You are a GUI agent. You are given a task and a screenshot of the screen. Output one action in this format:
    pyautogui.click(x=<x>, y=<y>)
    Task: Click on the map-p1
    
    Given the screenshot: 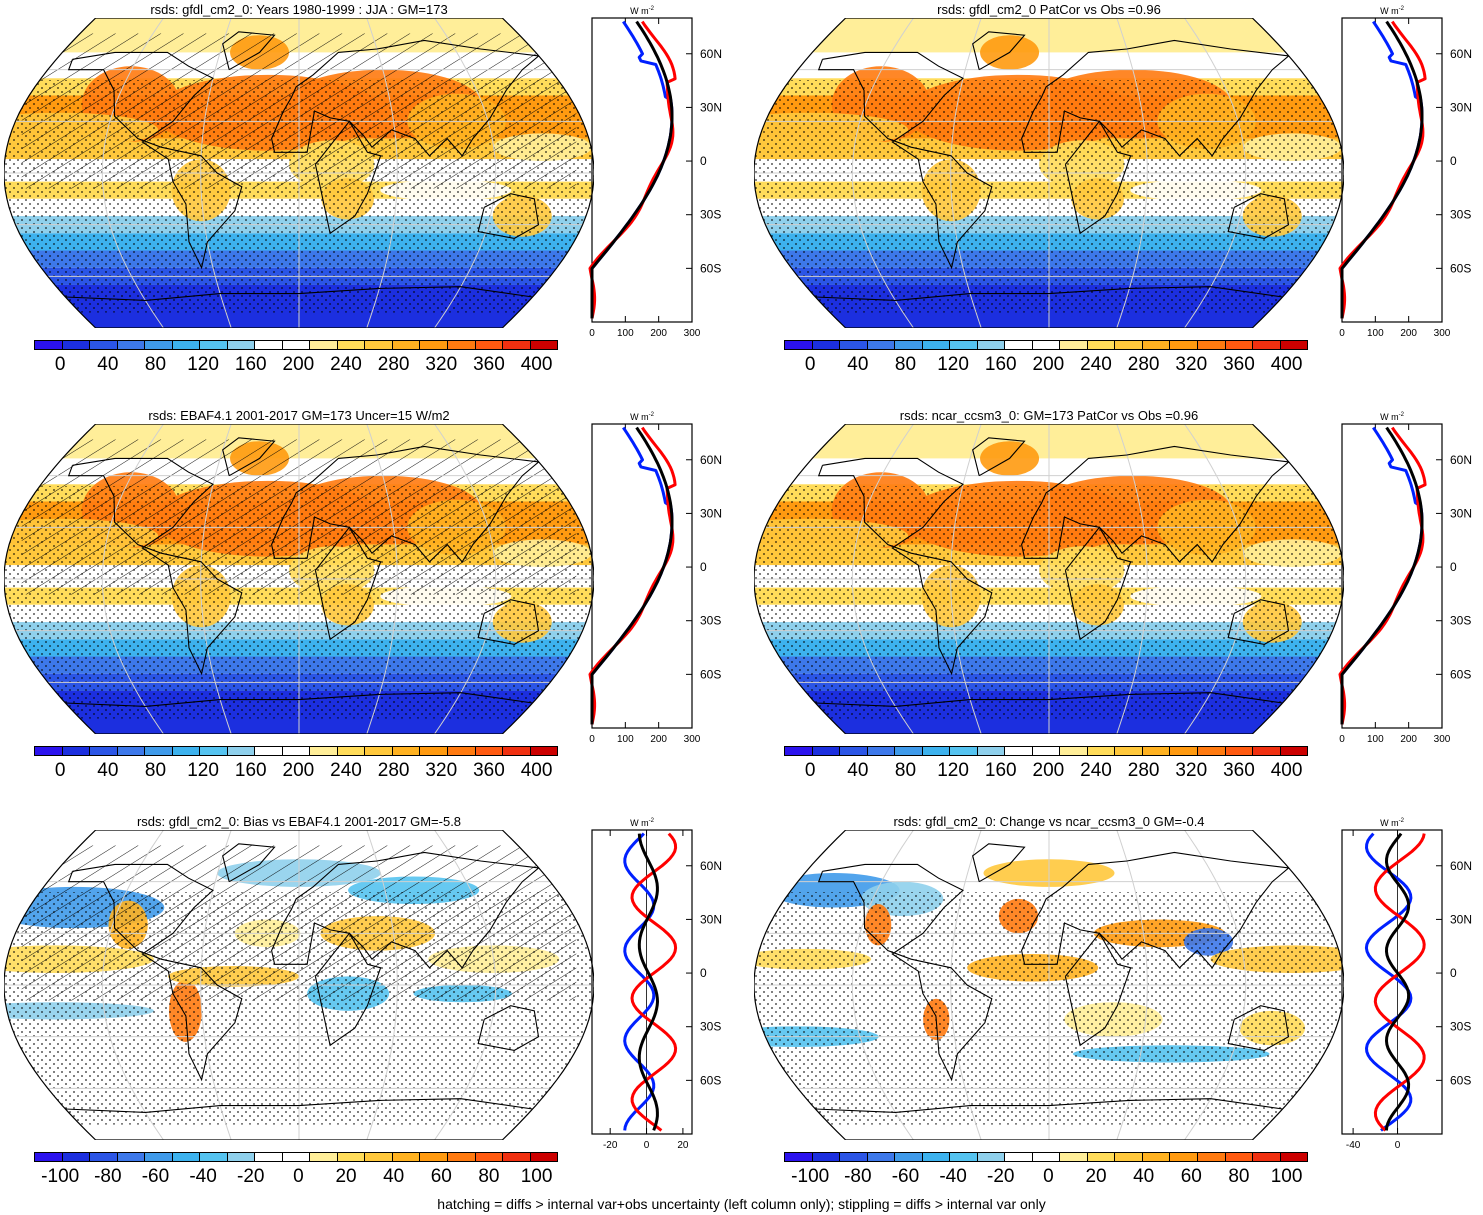 What is the action you would take?
    pyautogui.click(x=299, y=173)
    